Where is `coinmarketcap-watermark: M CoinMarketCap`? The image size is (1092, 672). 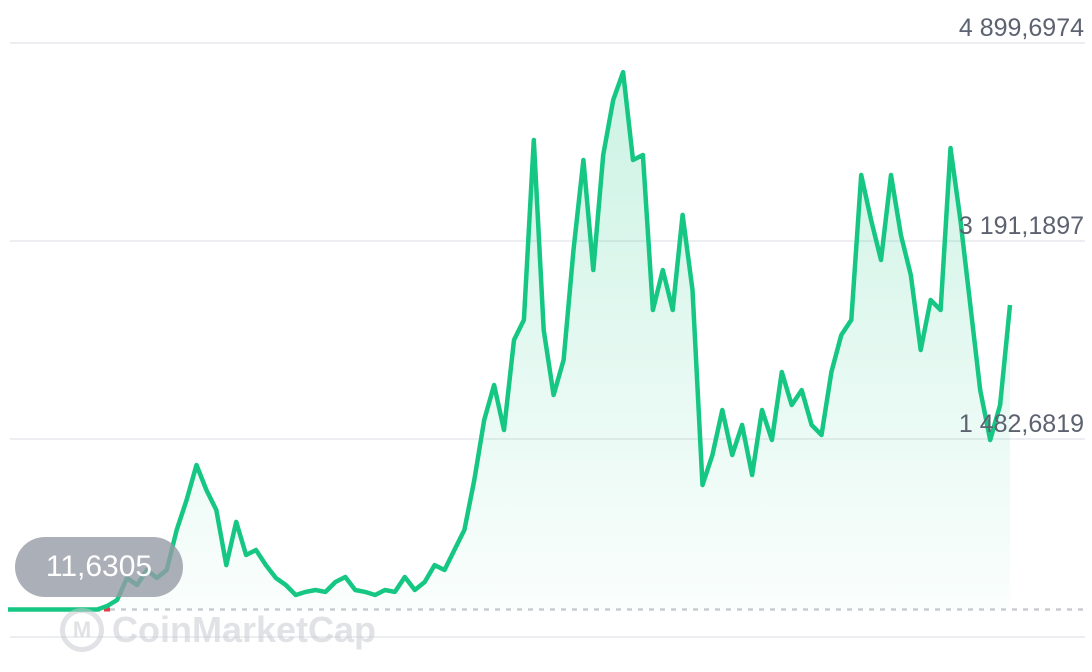
coinmarketcap-watermark: M CoinMarketCap is located at coordinates (218, 630).